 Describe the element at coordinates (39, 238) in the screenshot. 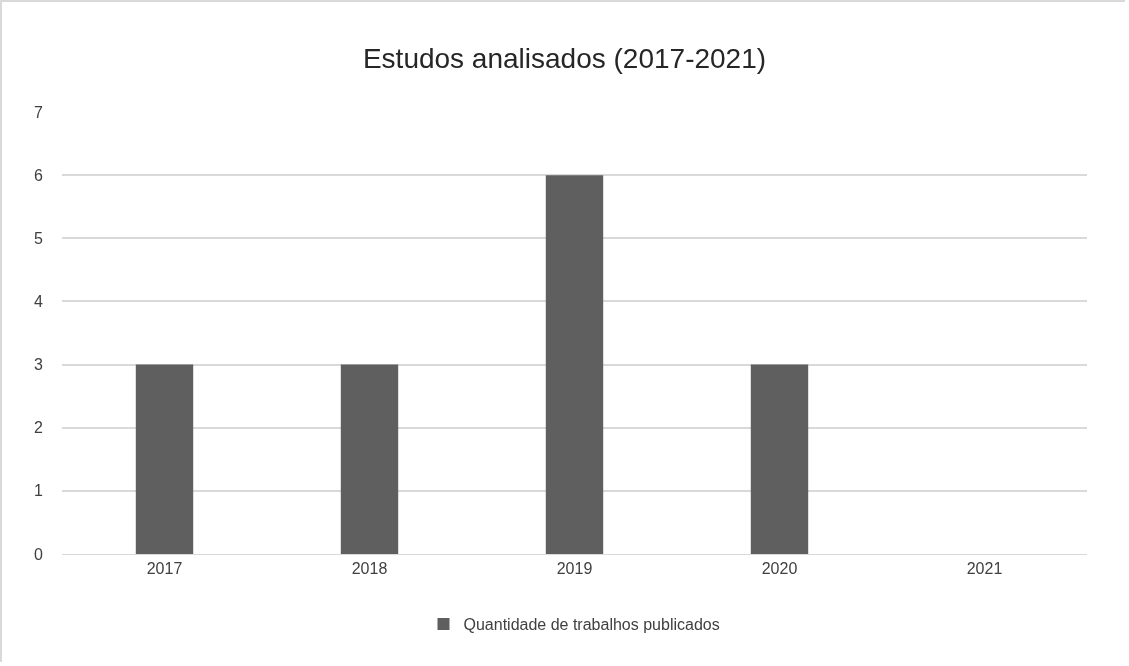

I see `y-tick-label: 5` at that location.